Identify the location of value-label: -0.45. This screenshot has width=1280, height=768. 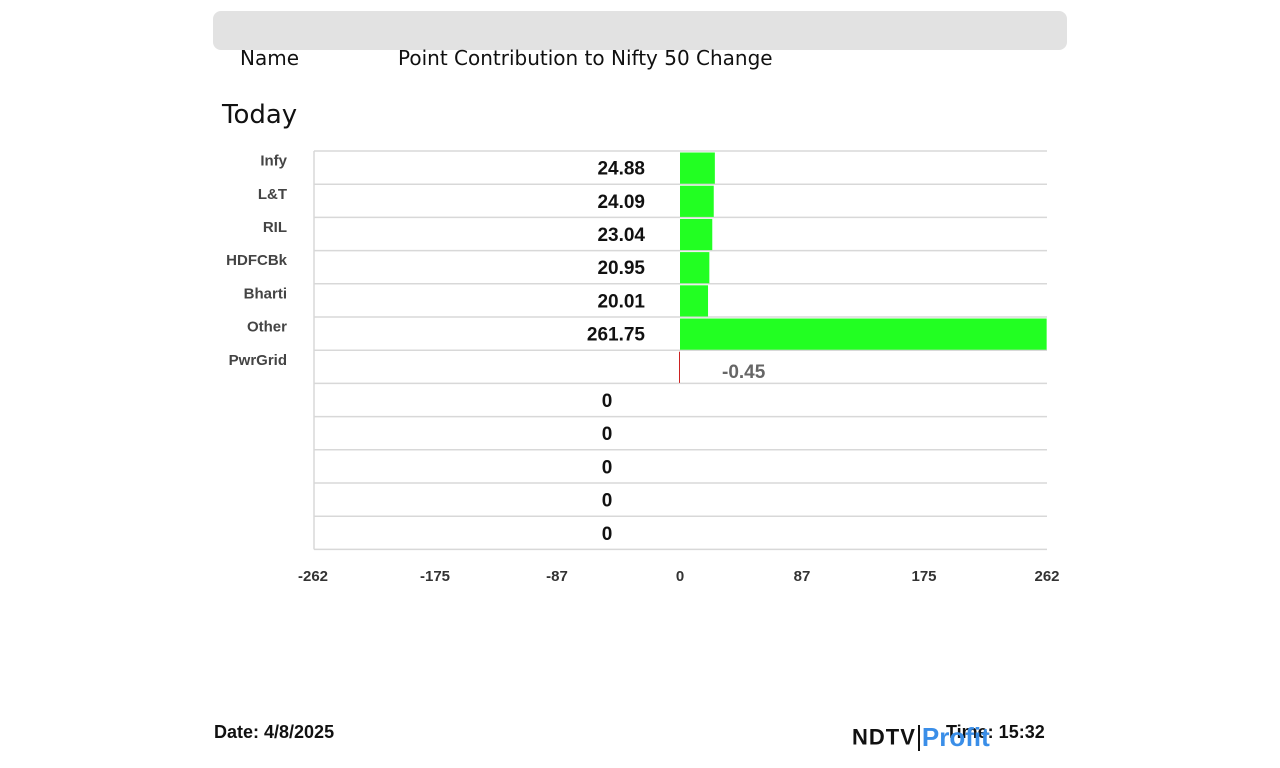
(744, 372).